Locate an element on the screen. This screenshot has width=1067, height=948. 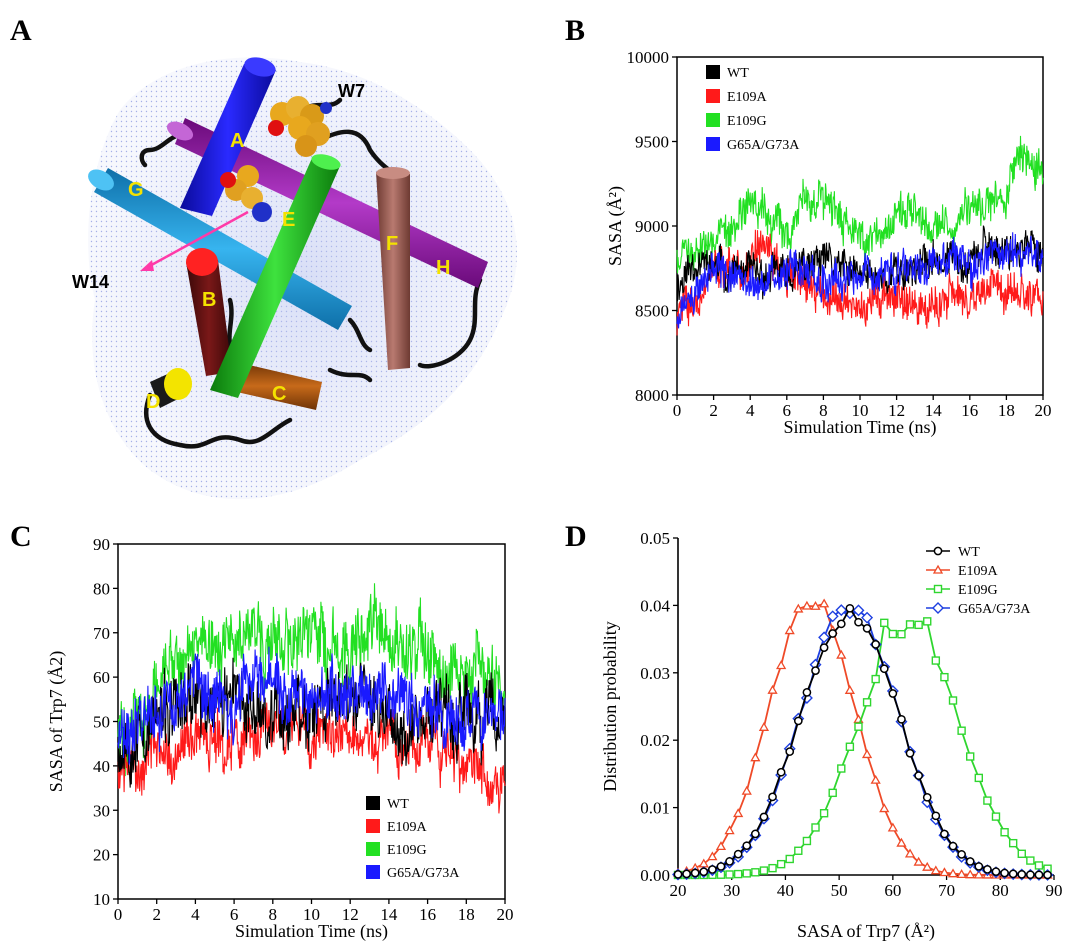
legend-swatch-wt is located at coordinates (713, 72).